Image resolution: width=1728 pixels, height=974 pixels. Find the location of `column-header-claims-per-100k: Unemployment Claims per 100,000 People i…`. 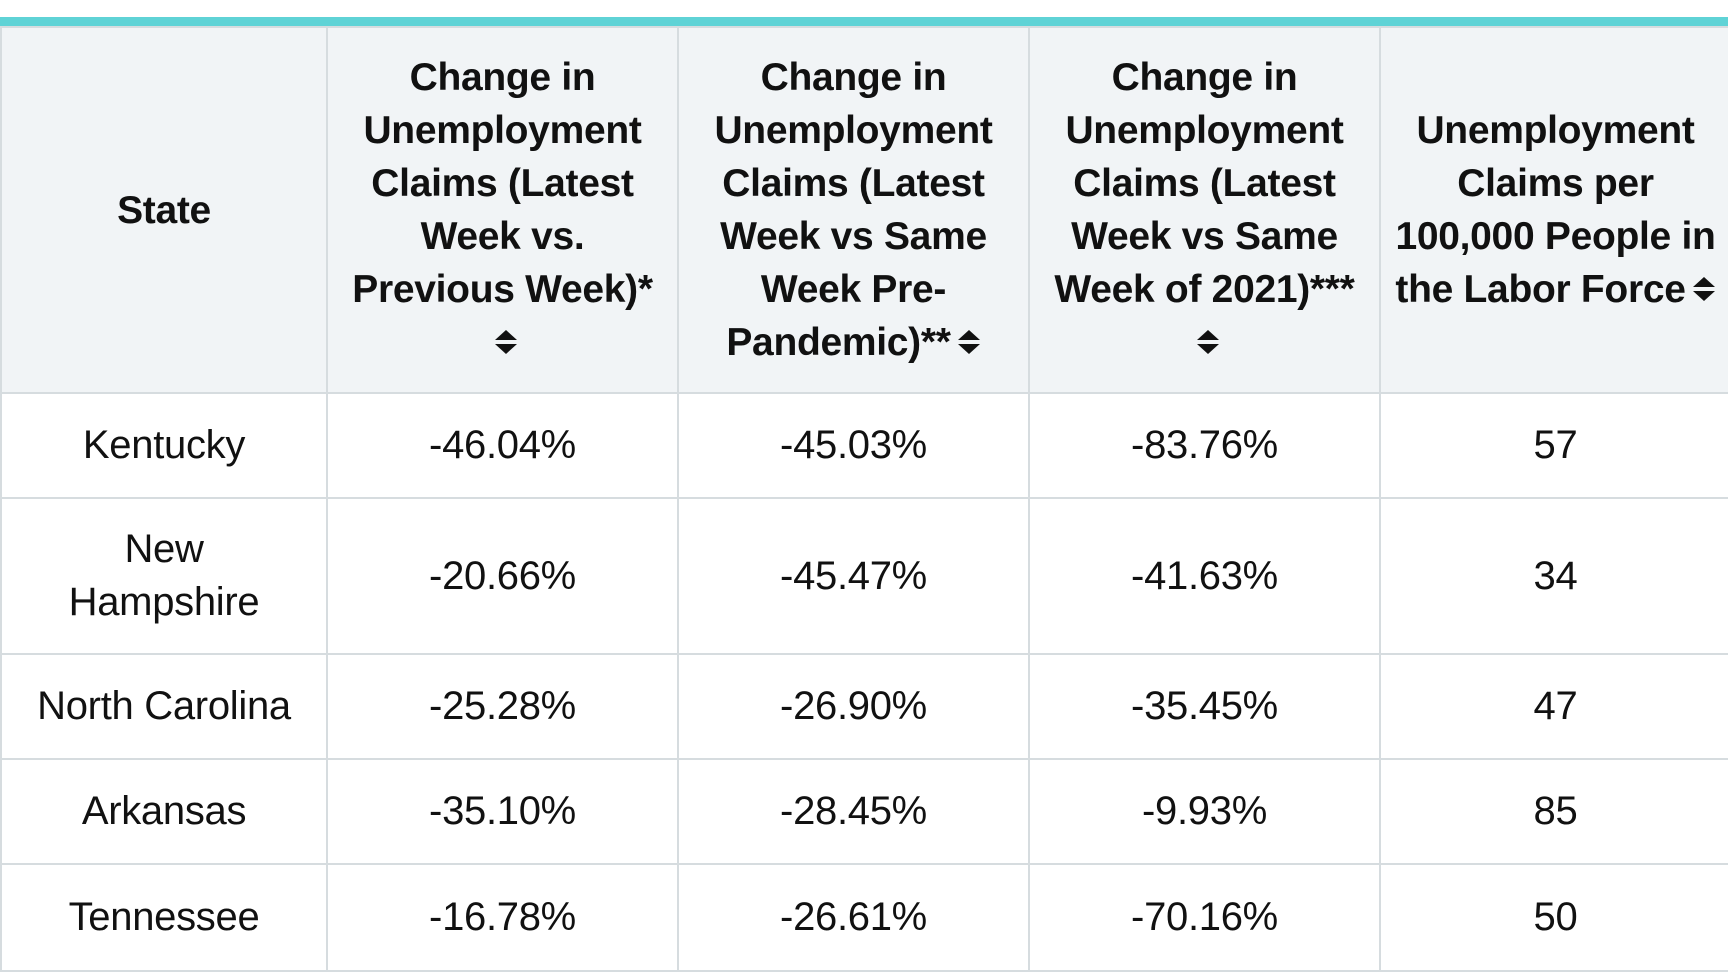

column-header-claims-per-100k: Unemployment Claims per 100,000 People i… is located at coordinates (1553, 210).